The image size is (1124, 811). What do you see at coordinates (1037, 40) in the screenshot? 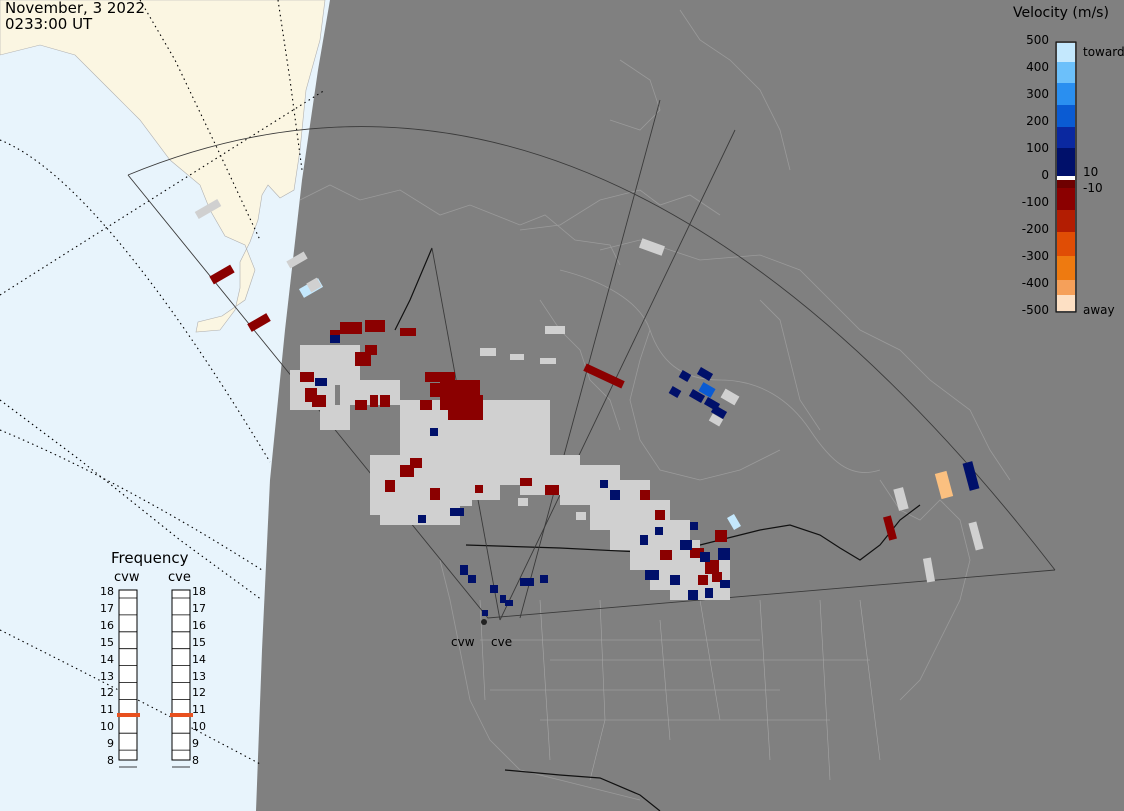
I see `colorbar-tick: 500` at bounding box center [1037, 40].